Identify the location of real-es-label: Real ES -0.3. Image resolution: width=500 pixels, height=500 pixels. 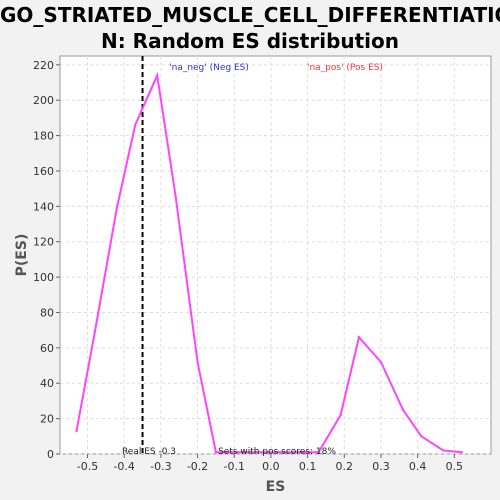
(149, 452).